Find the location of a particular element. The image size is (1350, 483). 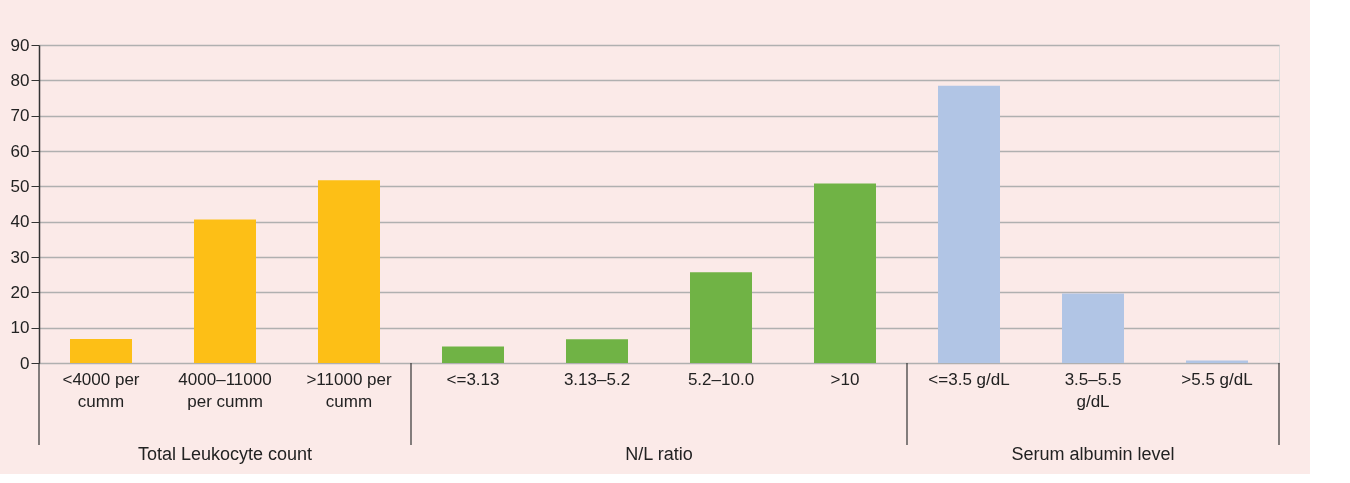

x-tick-label: 3.13–5.2 is located at coordinates (597, 379).